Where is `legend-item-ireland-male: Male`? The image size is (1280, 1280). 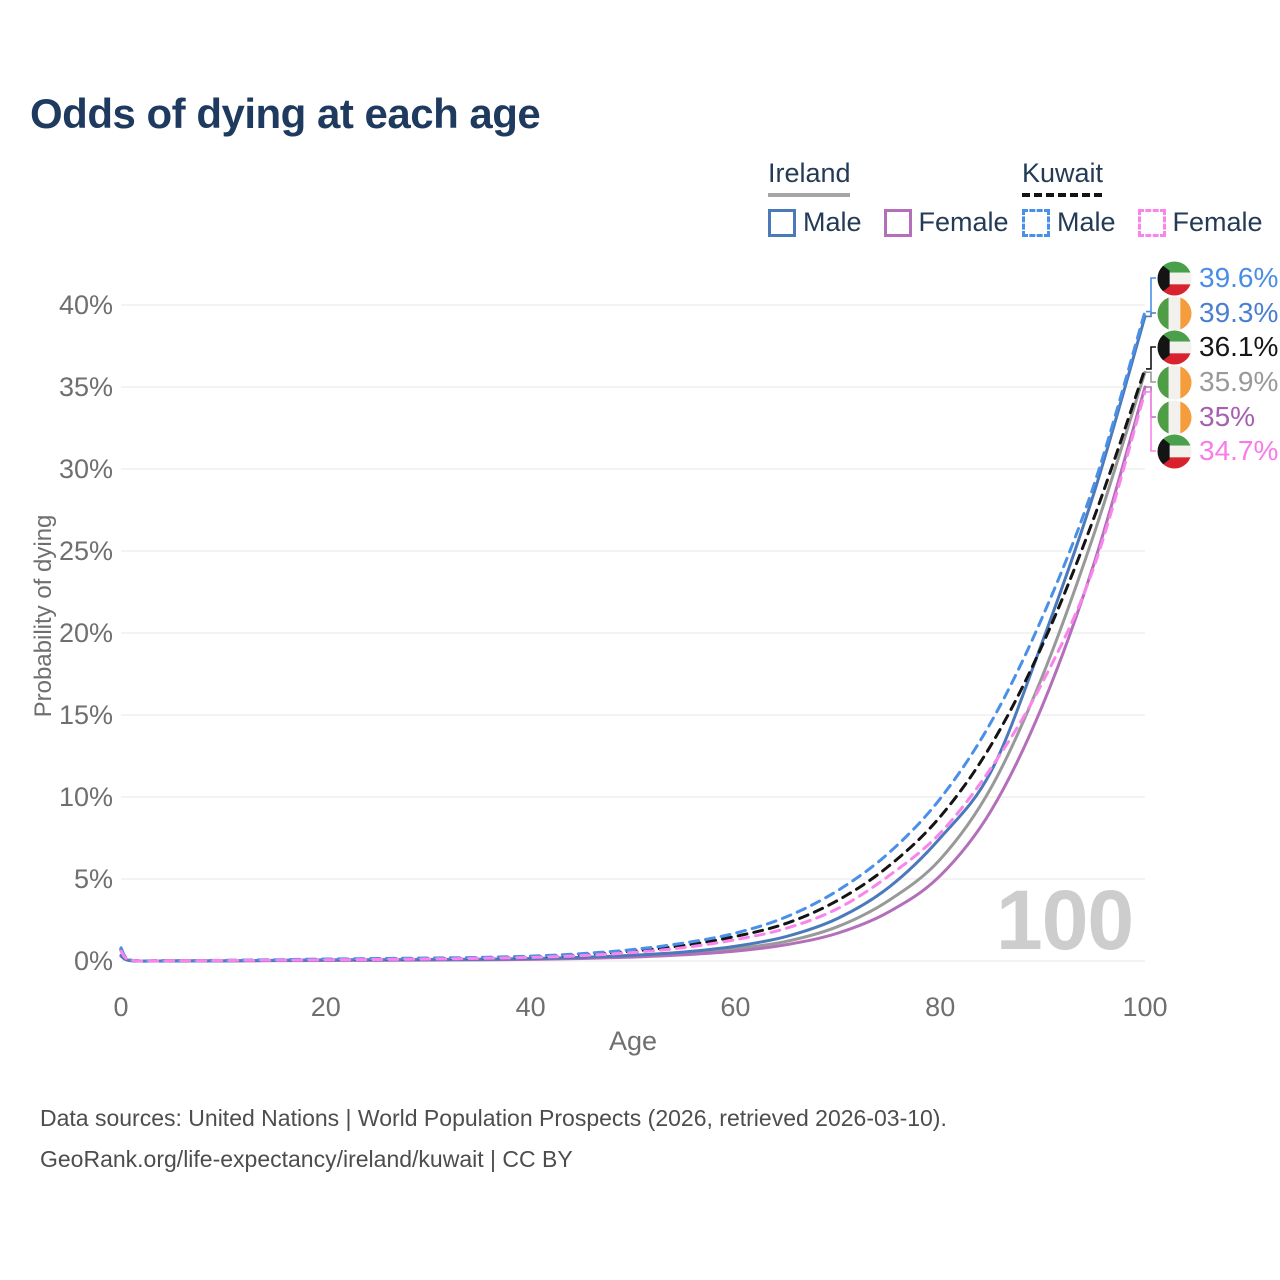
legend-item-ireland-male: Male is located at coordinates (815, 222).